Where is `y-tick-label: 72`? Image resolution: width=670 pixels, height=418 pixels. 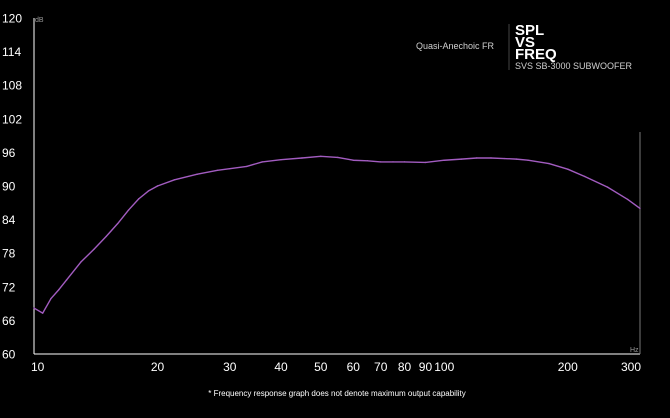 y-tick-label: 72 is located at coordinates (9, 287).